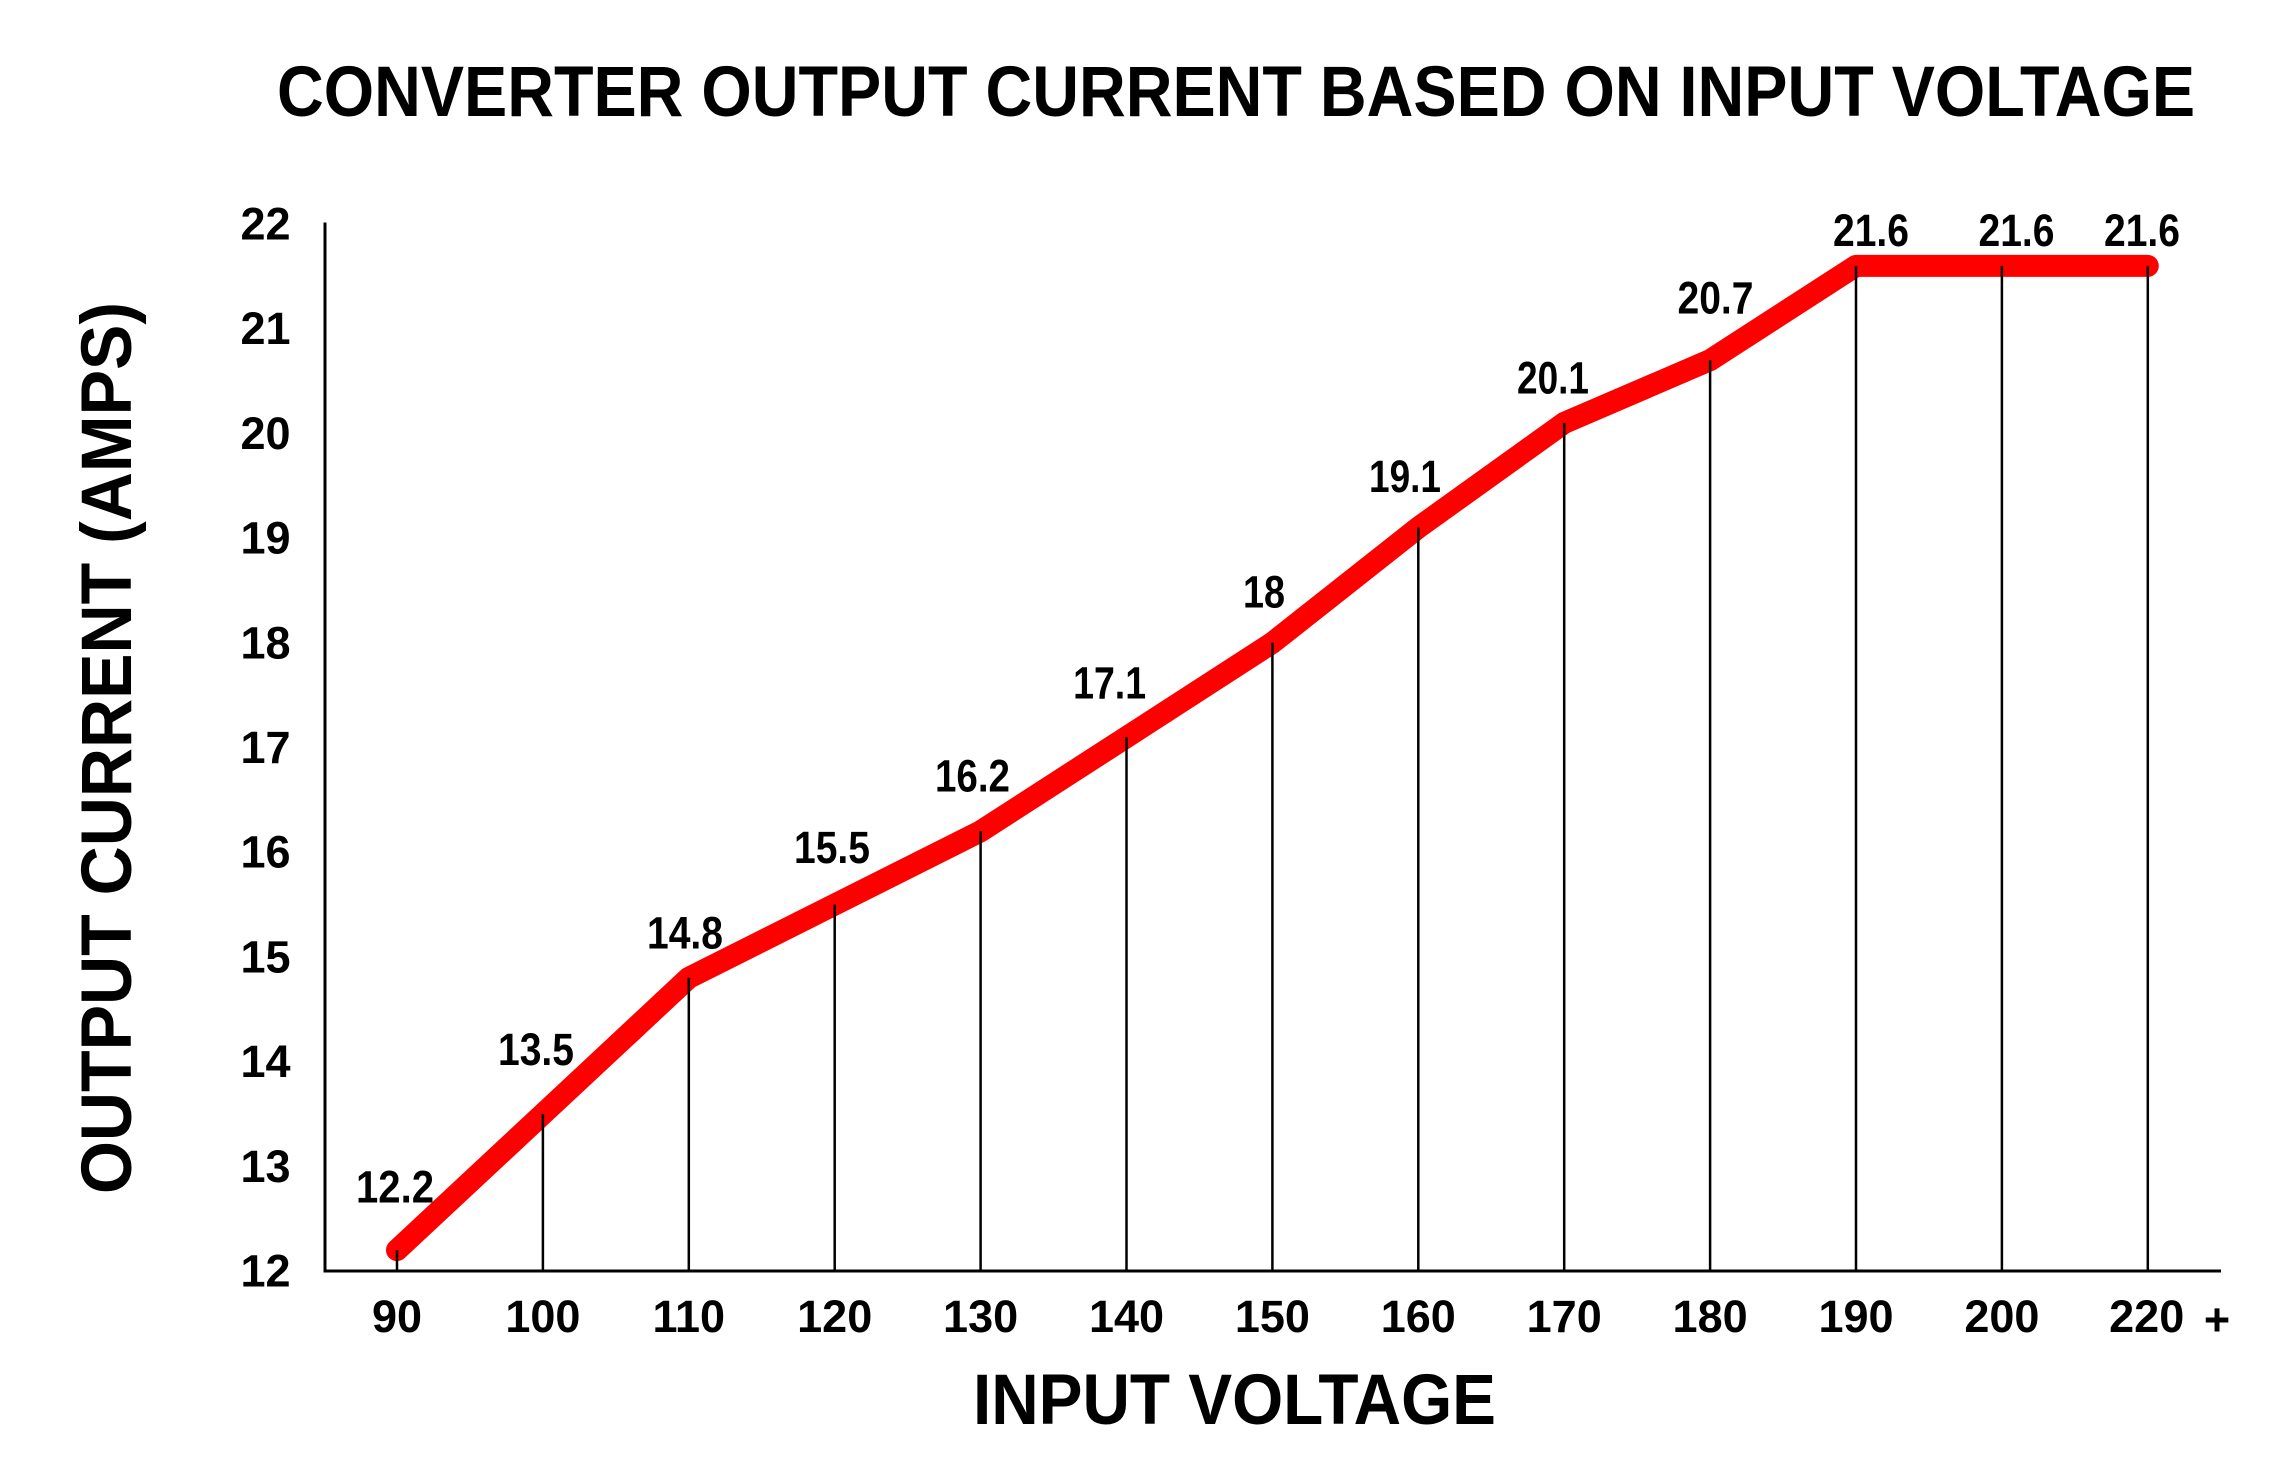 This screenshot has width=2280, height=1466. I want to click on svg-text: 15.5, so click(832, 847).